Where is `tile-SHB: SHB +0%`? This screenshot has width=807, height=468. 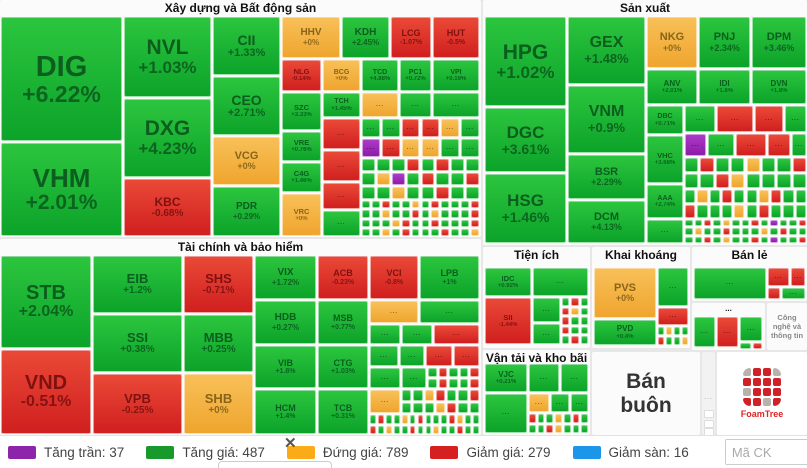 tile-SHB: SHB +0% is located at coordinates (218, 404).